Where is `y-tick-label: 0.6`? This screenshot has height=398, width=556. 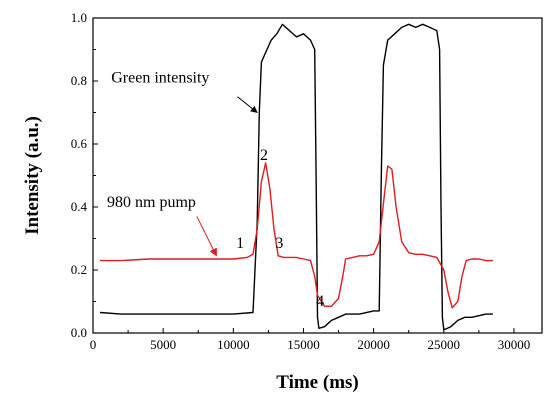 y-tick-label: 0.6 is located at coordinates (79, 143).